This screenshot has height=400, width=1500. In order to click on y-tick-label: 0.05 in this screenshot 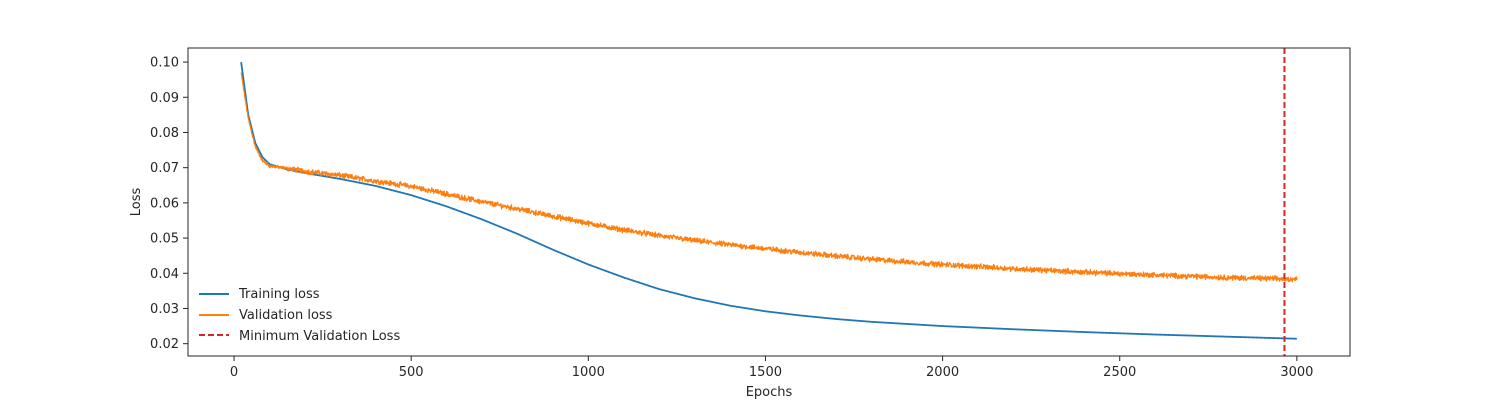, I will do `click(164, 239)`.